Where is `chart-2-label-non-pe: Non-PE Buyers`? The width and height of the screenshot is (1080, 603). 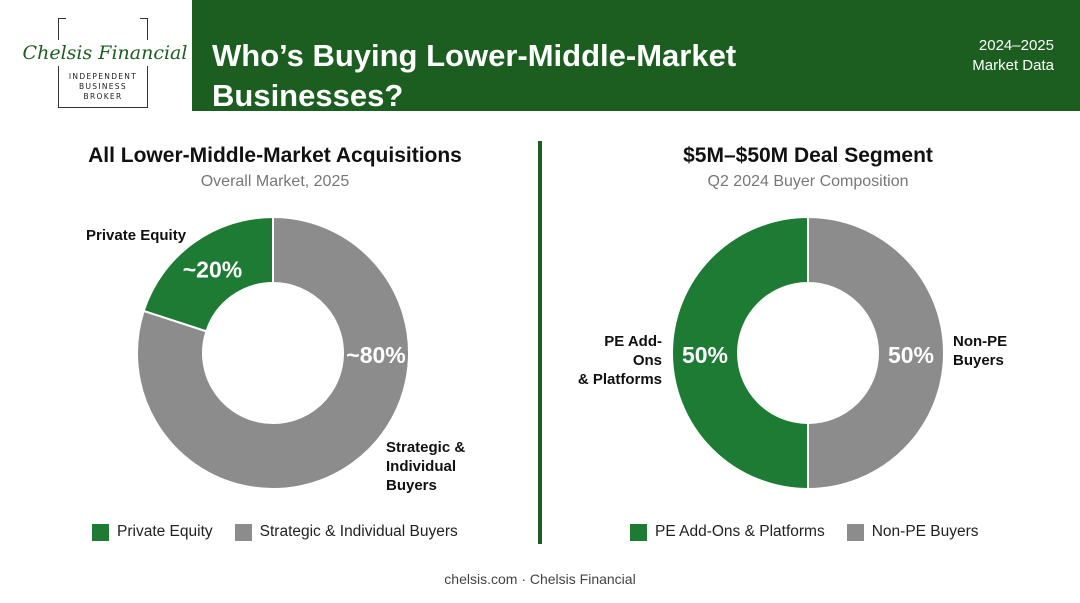
chart-2-label-non-pe: Non-PE Buyers is located at coordinates (980, 351).